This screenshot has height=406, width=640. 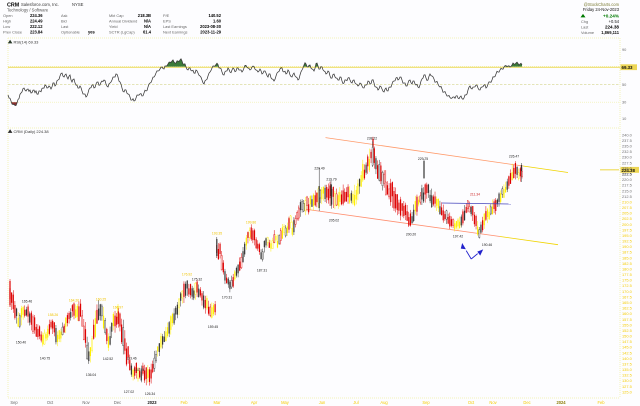 What do you see at coordinates (612, 27) in the screenshot?
I see `svg-text: 224.38` at bounding box center [612, 27].